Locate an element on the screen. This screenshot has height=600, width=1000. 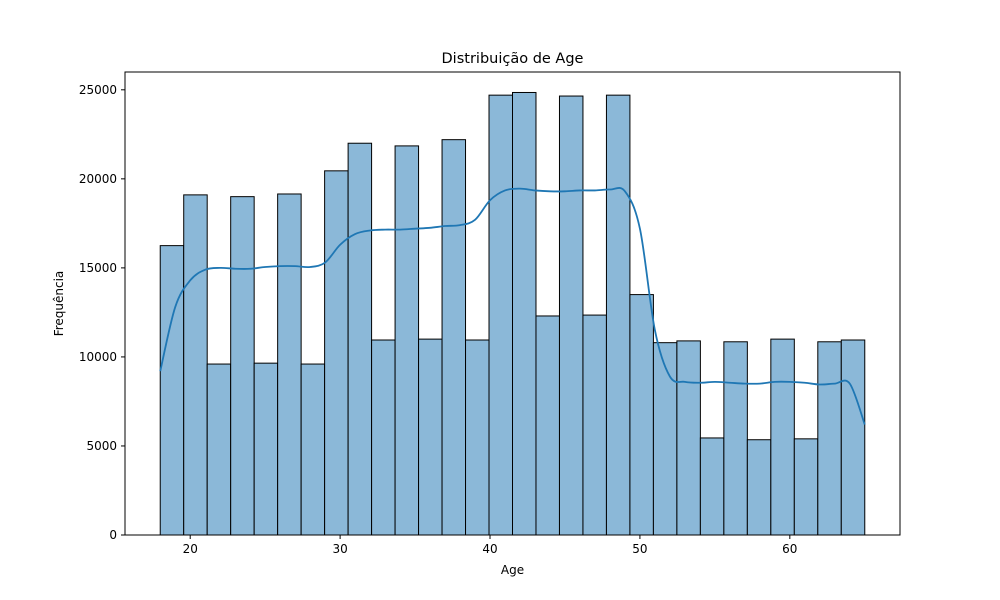
y-tick-label: 25000 is located at coordinates (98, 90).